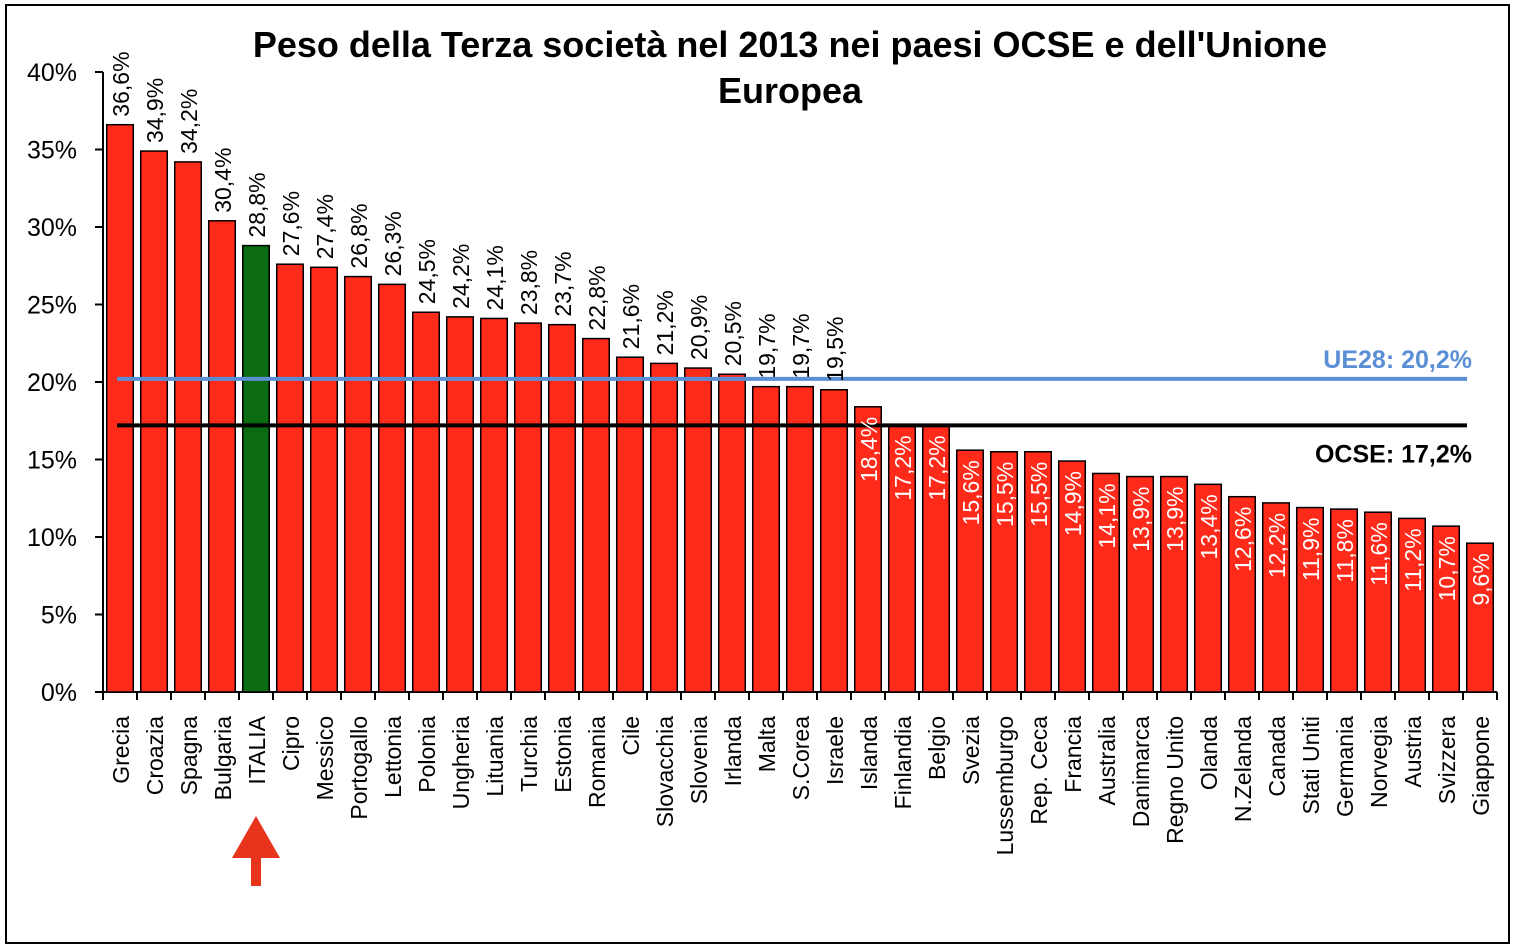 This screenshot has width=1519, height=944. What do you see at coordinates (902, 558) in the screenshot?
I see `bar-finlandia` at bounding box center [902, 558].